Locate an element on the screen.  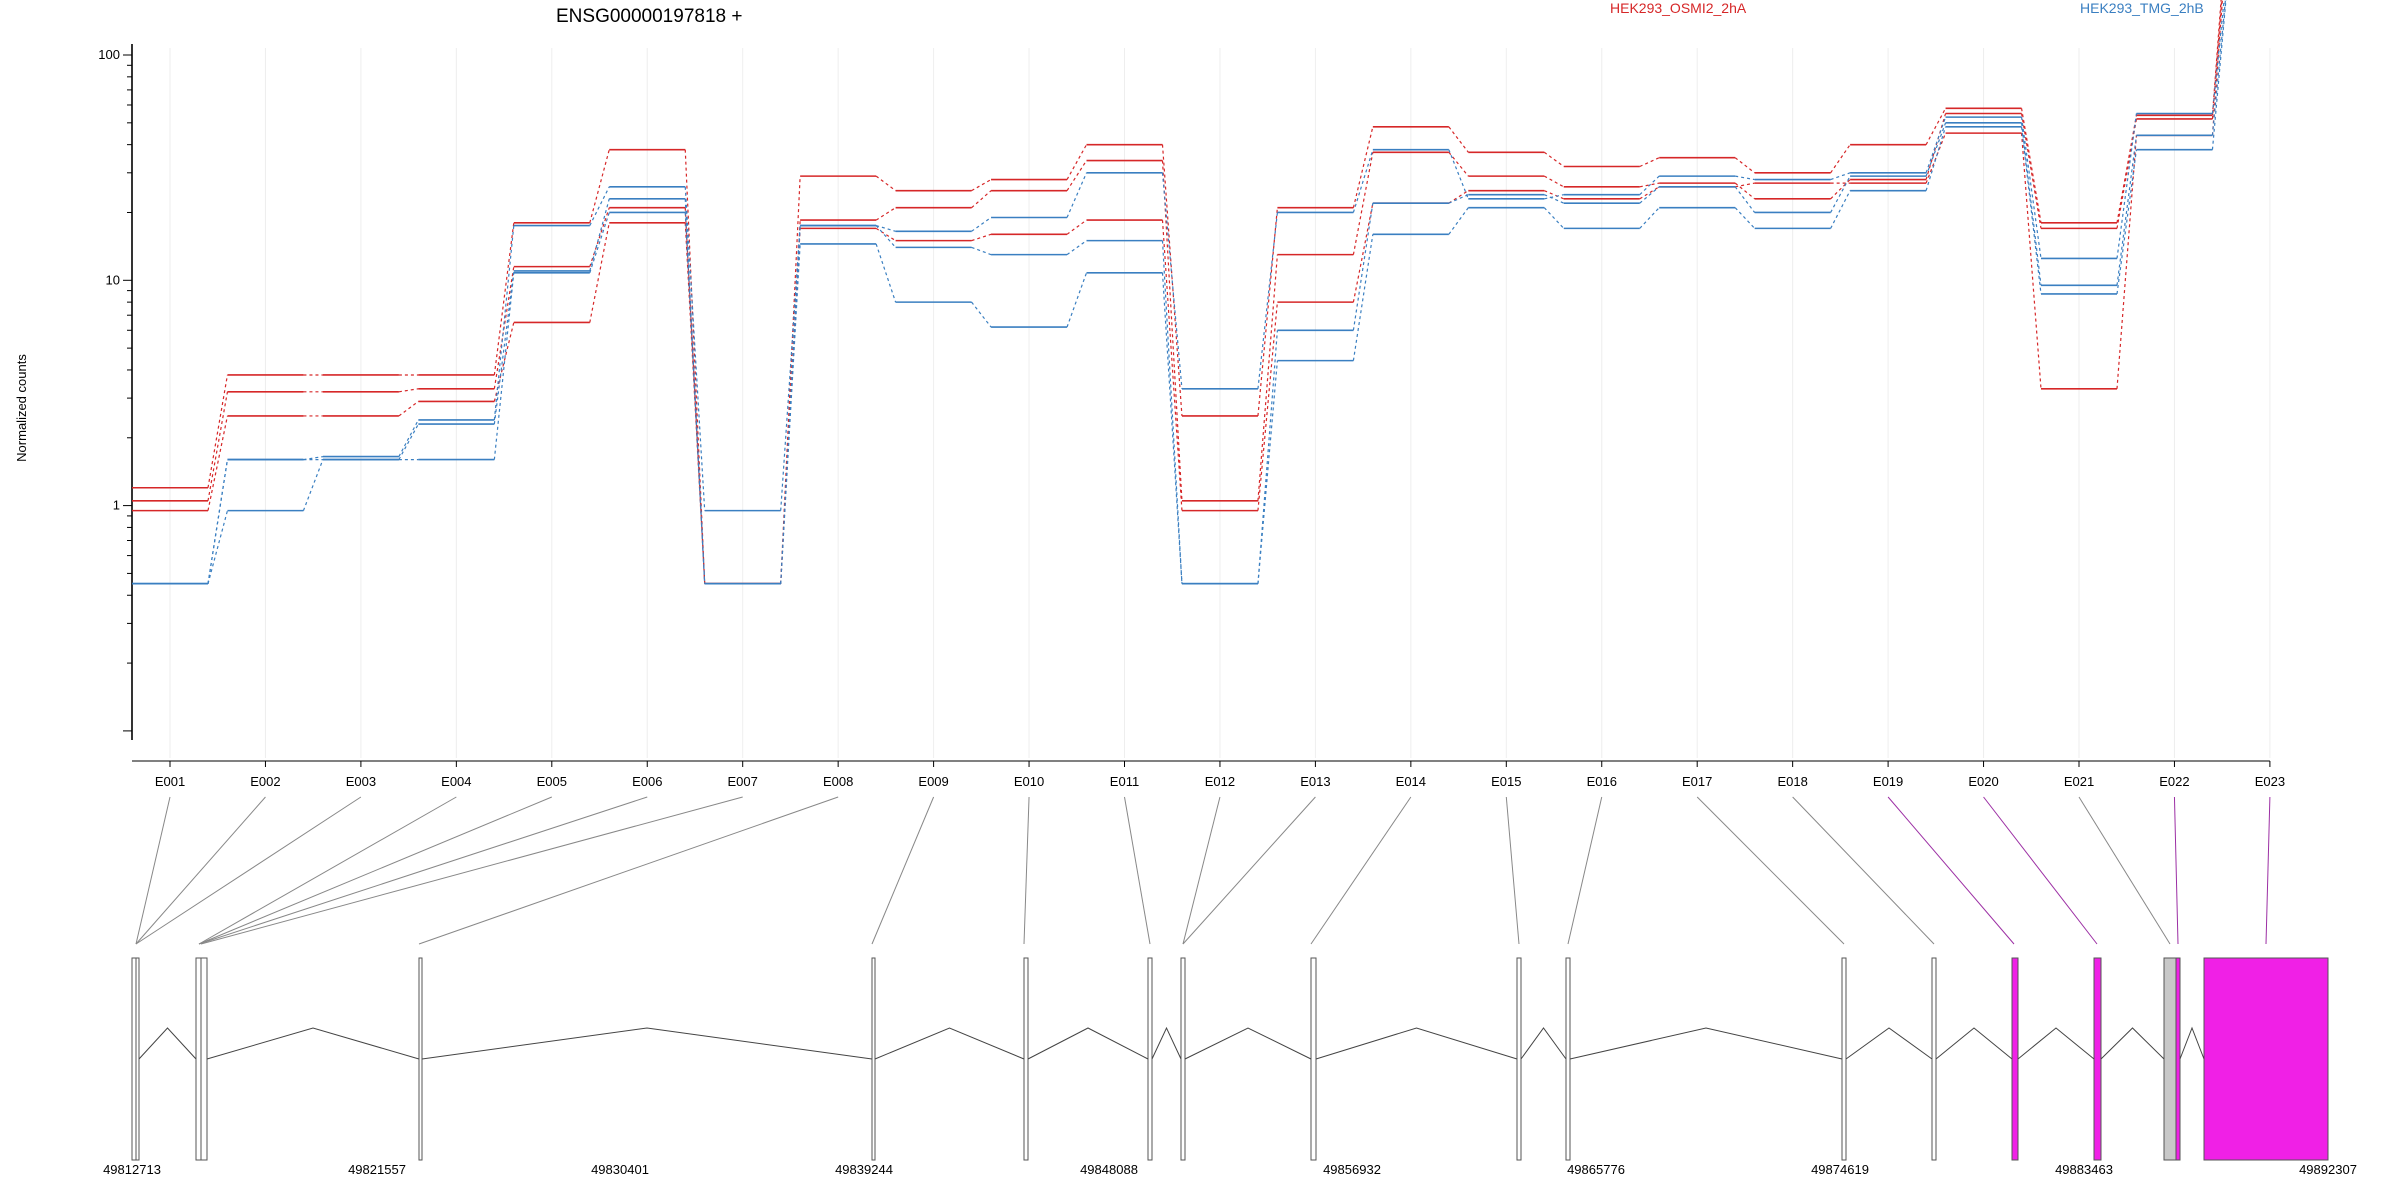
x-tick-label: E015 is located at coordinates (1506, 781).